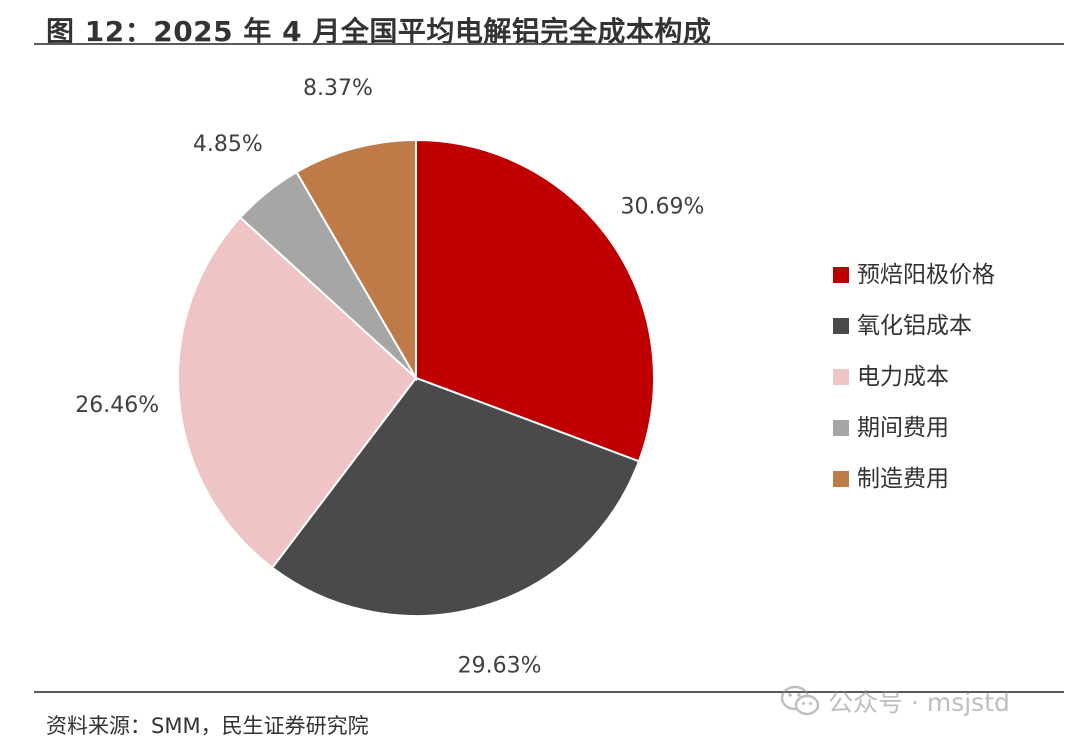 This screenshot has width=1080, height=744. What do you see at coordinates (926, 275) in the screenshot?
I see `legend-label: 预焙阳极价格` at bounding box center [926, 275].